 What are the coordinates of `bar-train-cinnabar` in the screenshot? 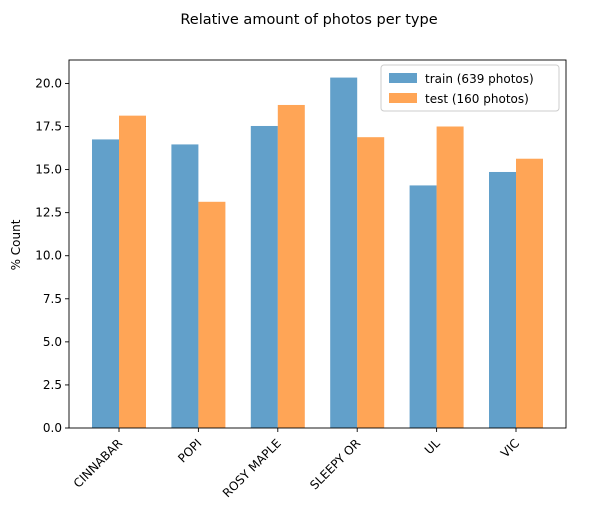 It's located at (105, 283).